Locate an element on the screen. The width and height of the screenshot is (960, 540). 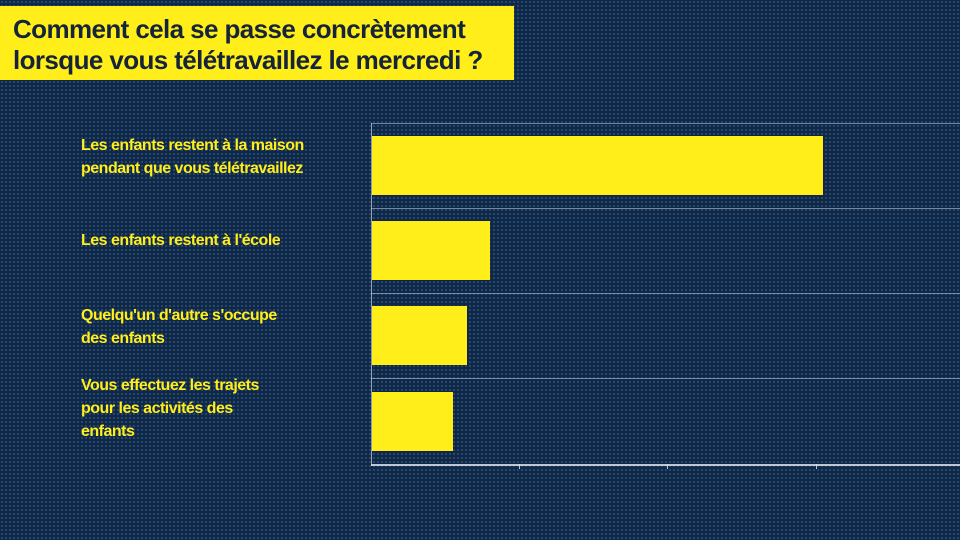
chart-title-line-1: Comment cela se passe concrètement is located at coordinates (239, 29).